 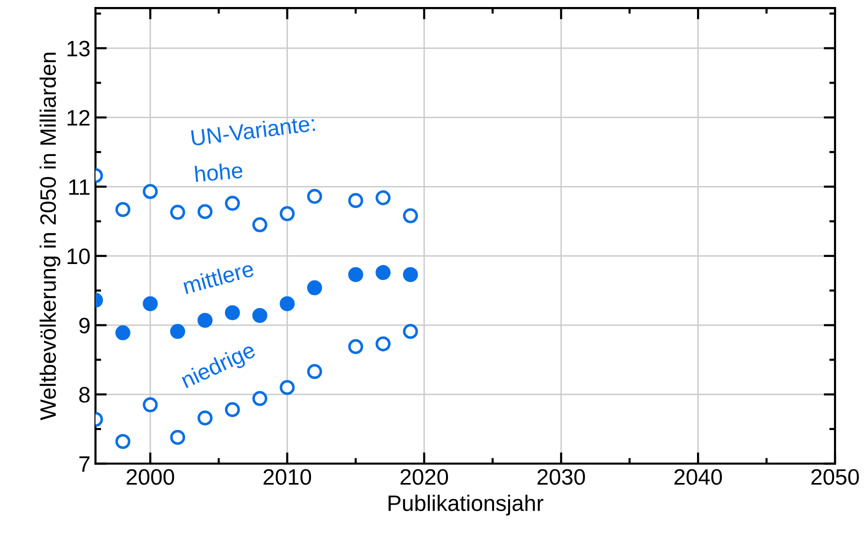 I want to click on x-axis-title: Publikationsjahr, so click(x=466, y=505).